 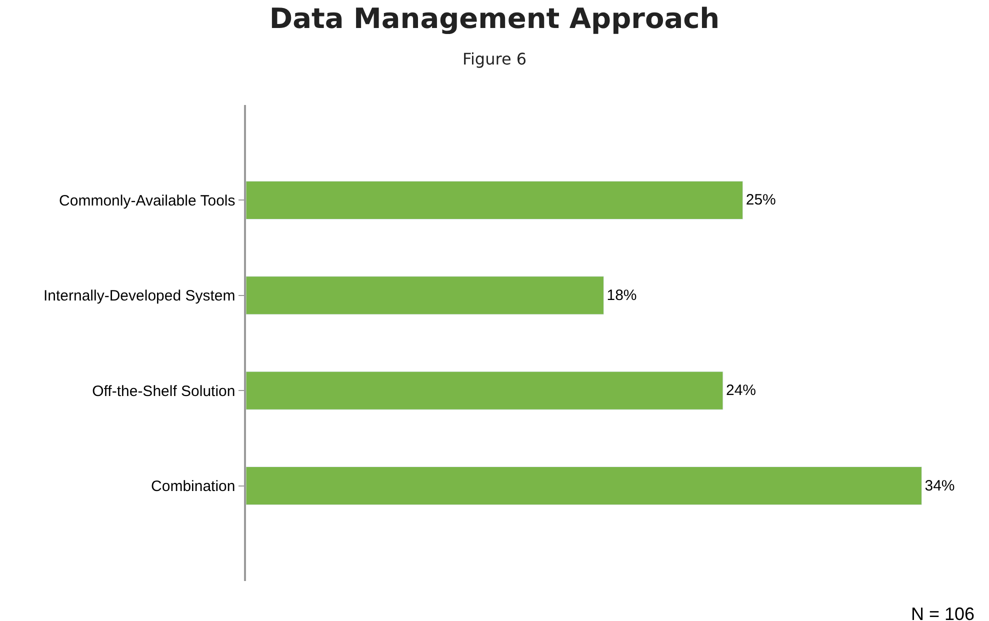 I want to click on data-label: 24%, so click(x=741, y=391).